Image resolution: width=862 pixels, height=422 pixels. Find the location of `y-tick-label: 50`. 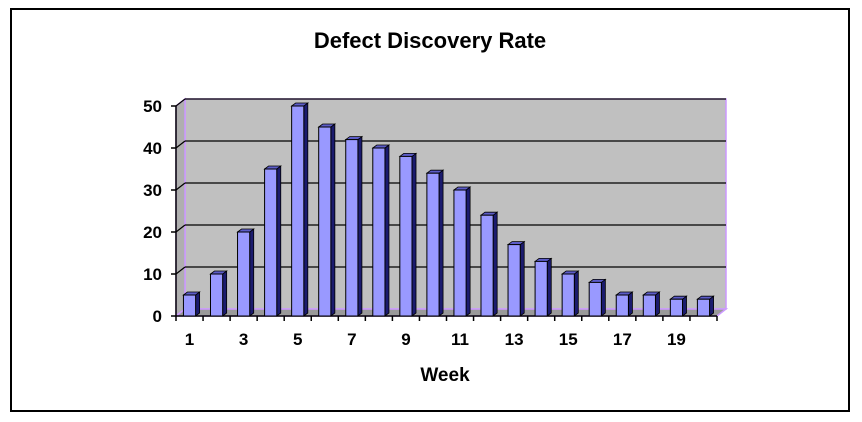

y-tick-label: 50 is located at coordinates (152, 106).